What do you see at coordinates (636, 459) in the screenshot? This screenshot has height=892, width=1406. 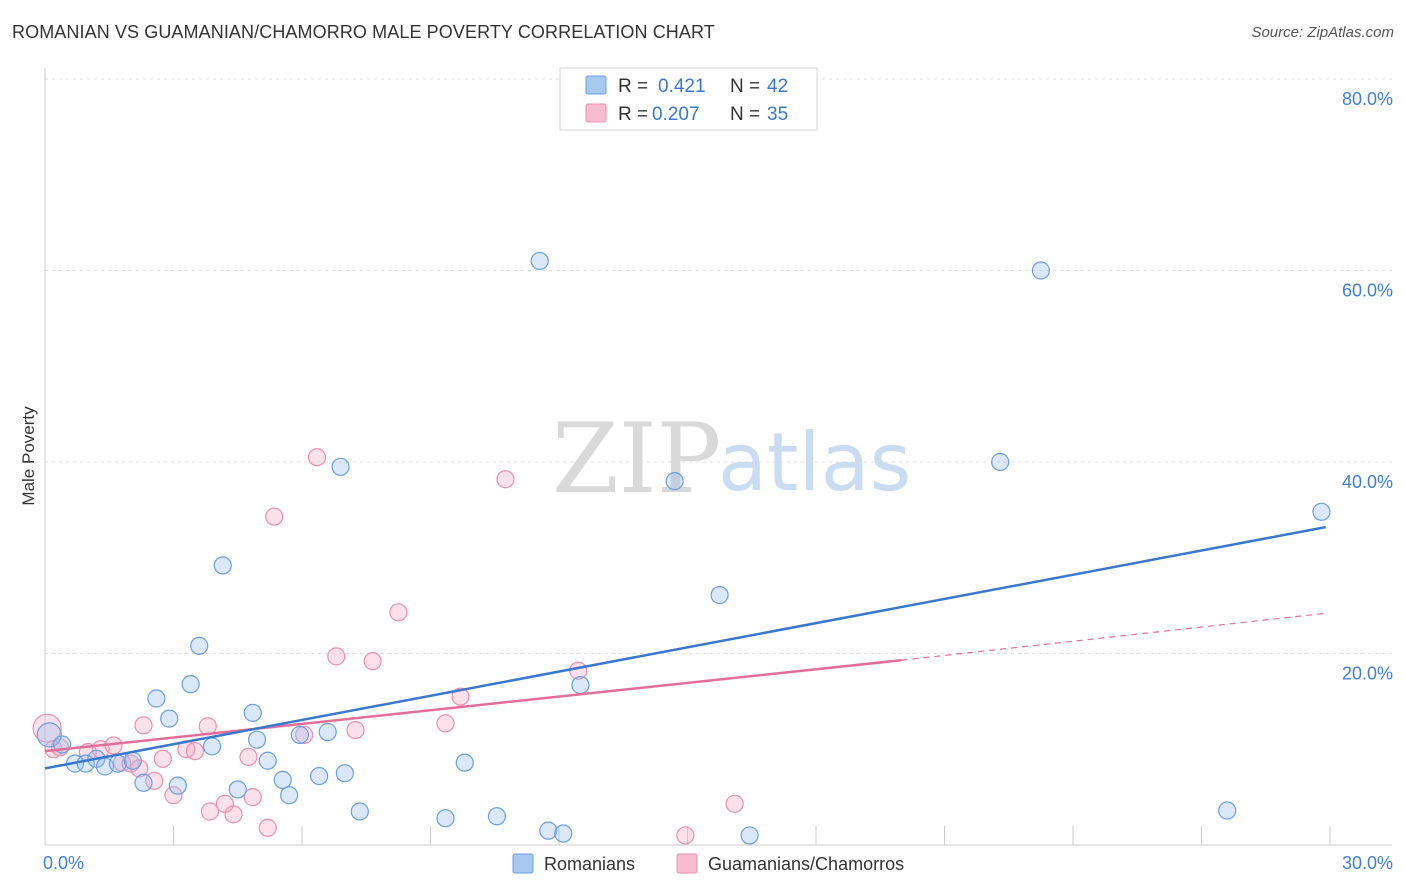 I see `watermark-zip: ZIP` at bounding box center [636, 459].